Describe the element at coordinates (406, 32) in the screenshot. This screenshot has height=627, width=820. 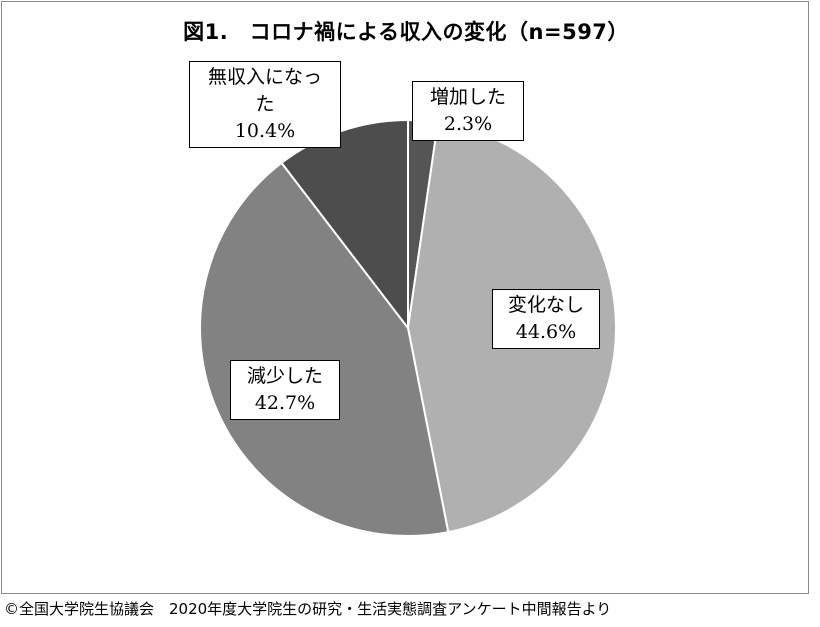
I see `chart-title: 図1. コロナ禍による収入の変化（n=597）` at that location.